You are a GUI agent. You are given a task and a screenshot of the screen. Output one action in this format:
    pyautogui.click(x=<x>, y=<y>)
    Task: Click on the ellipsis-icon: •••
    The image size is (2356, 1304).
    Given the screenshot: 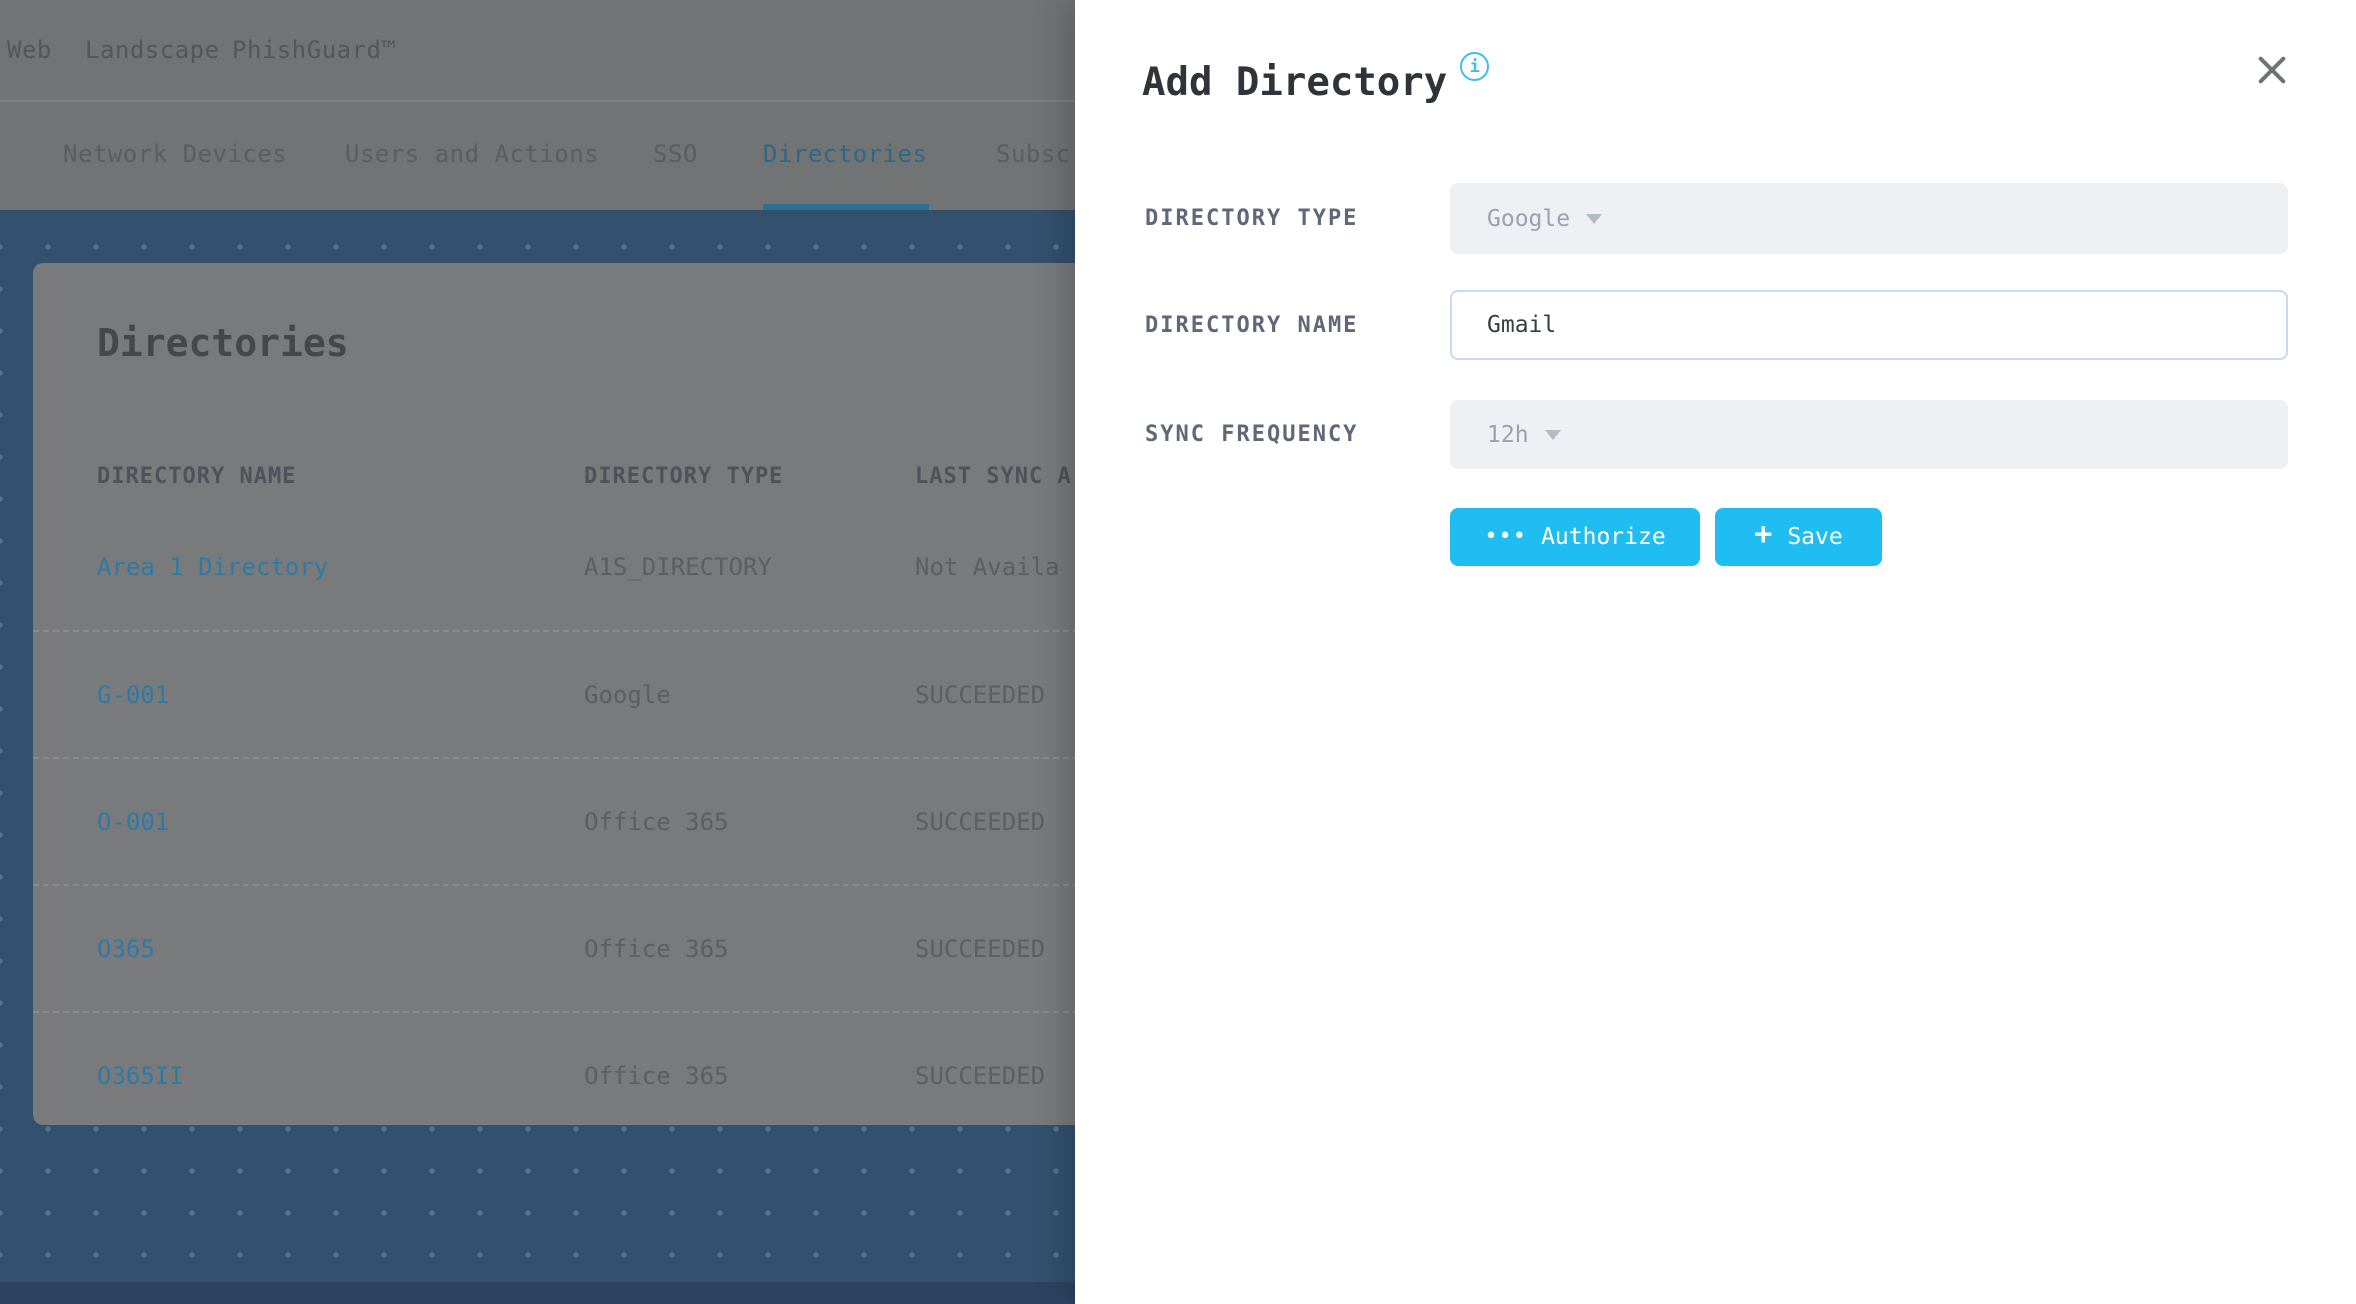 What is the action you would take?
    pyautogui.click(x=1506, y=536)
    